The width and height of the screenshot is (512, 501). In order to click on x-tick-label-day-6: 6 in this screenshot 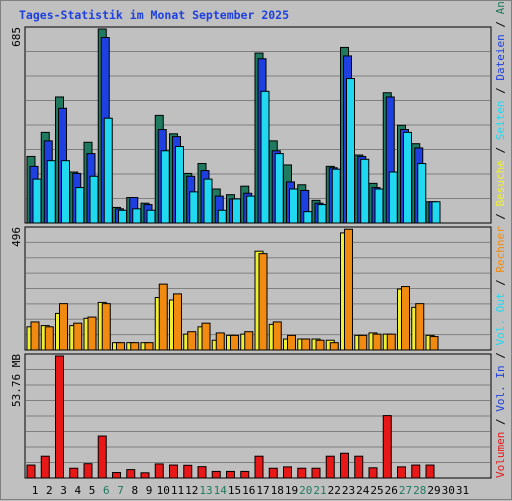, I will do `click(106, 490)`.